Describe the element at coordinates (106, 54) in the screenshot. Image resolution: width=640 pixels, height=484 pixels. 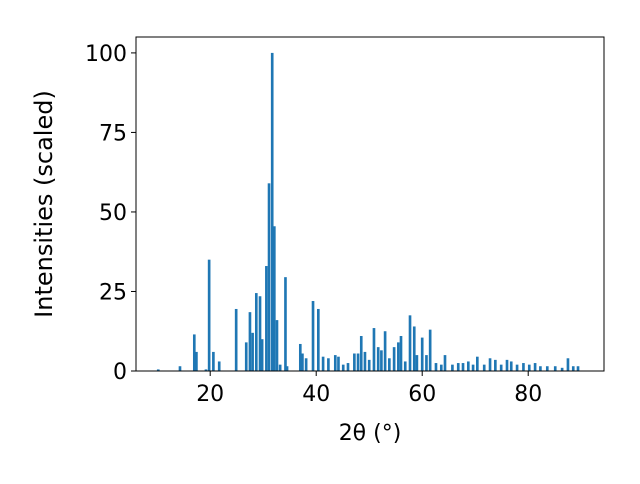
I see `y-tick-label: 100` at that location.